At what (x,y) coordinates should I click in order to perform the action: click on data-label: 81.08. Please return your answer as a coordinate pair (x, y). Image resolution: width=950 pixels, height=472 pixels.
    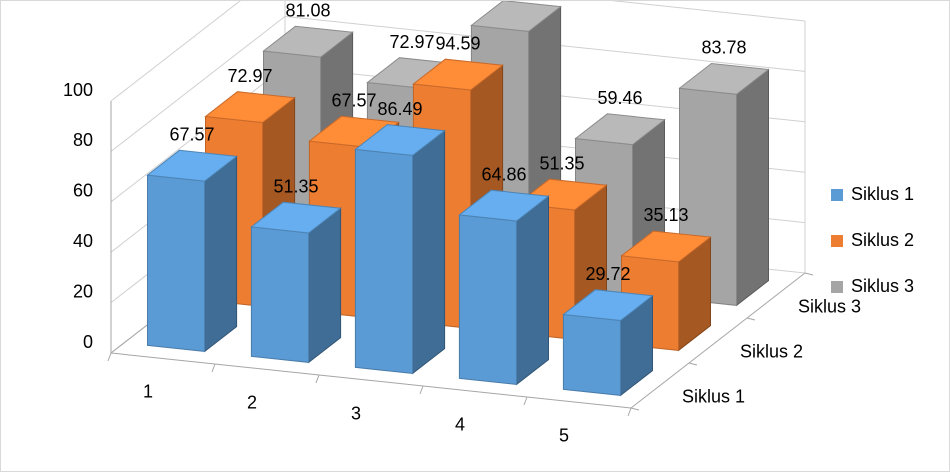
    Looking at the image, I should click on (307, 10).